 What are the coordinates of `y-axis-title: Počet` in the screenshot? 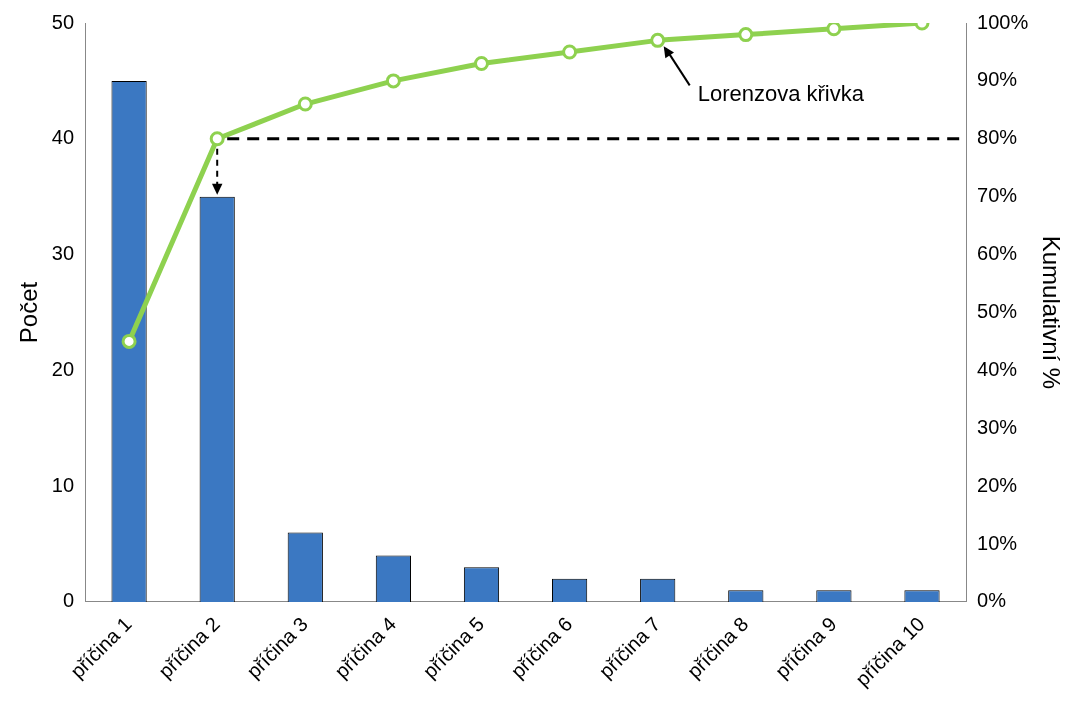 It's located at (29, 312).